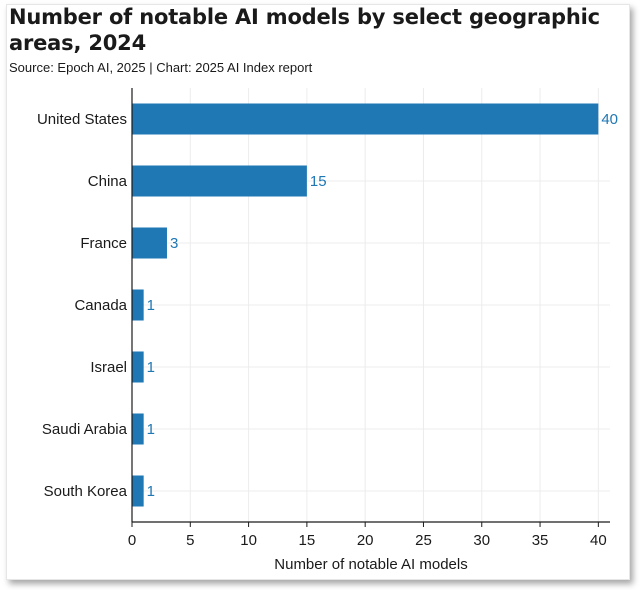 This screenshot has height=590, width=640. I want to click on value-label-6: 1, so click(151, 491).